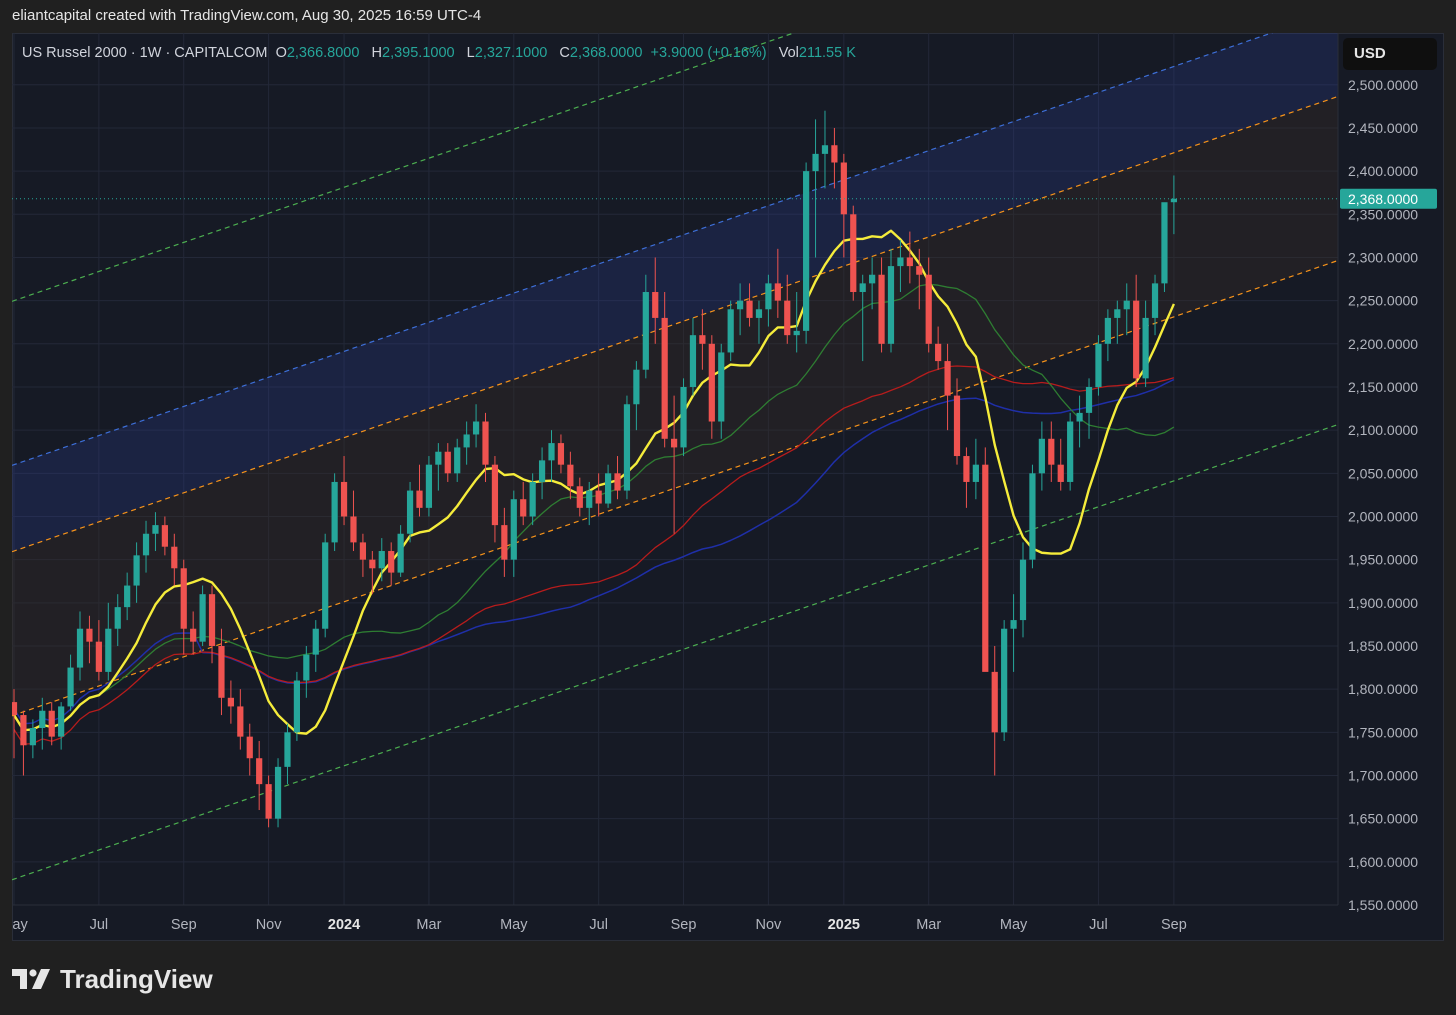 This screenshot has height=1015, width=1456. I want to click on currency-button: USD, so click(1390, 54).